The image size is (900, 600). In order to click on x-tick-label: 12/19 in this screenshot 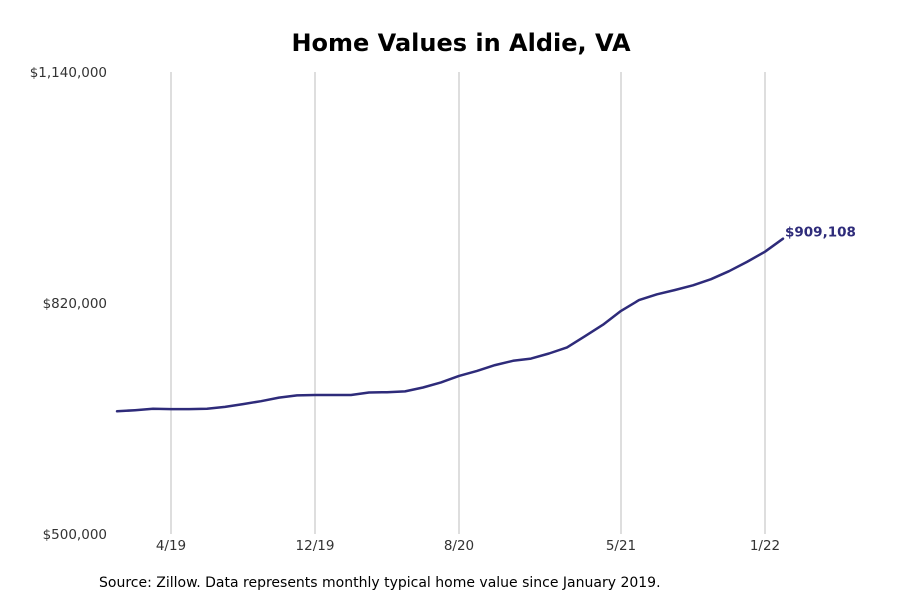, I will do `click(315, 546)`.